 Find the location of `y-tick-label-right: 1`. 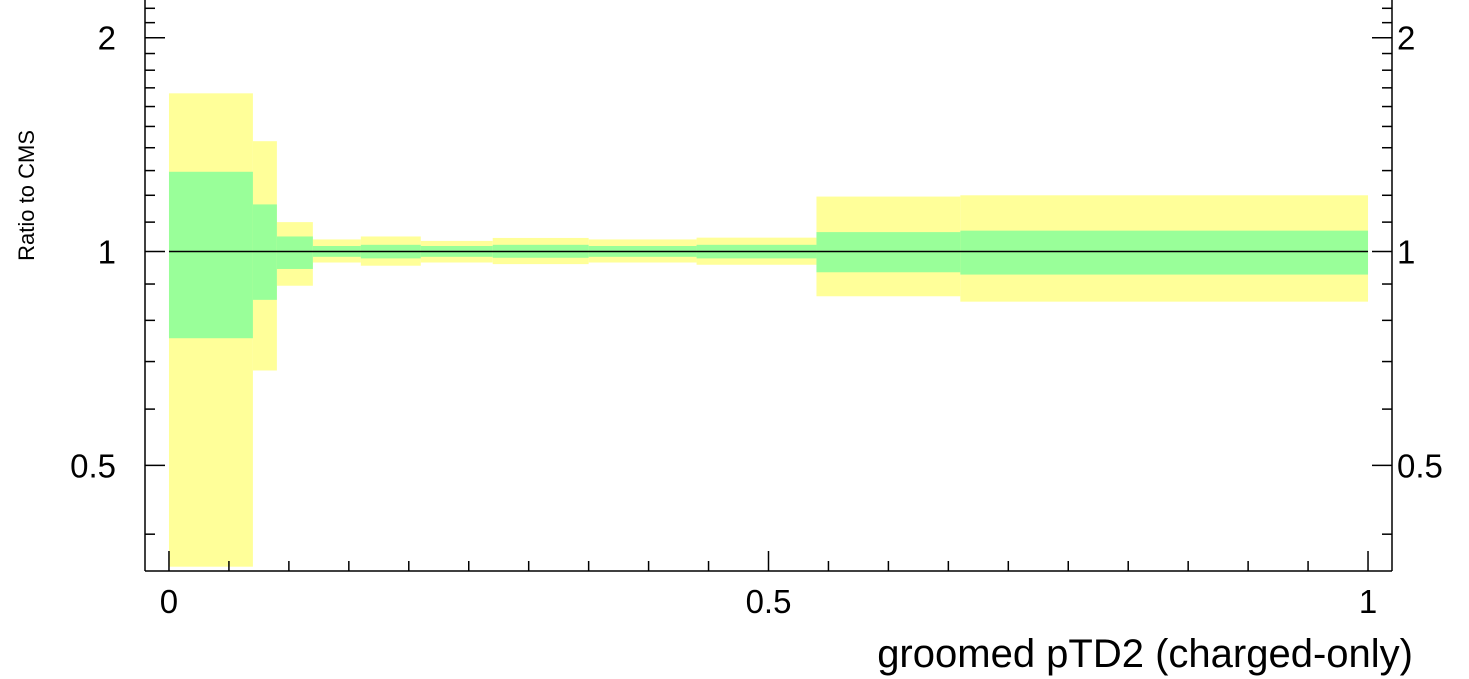

y-tick-label-right: 1 is located at coordinates (1406, 252).